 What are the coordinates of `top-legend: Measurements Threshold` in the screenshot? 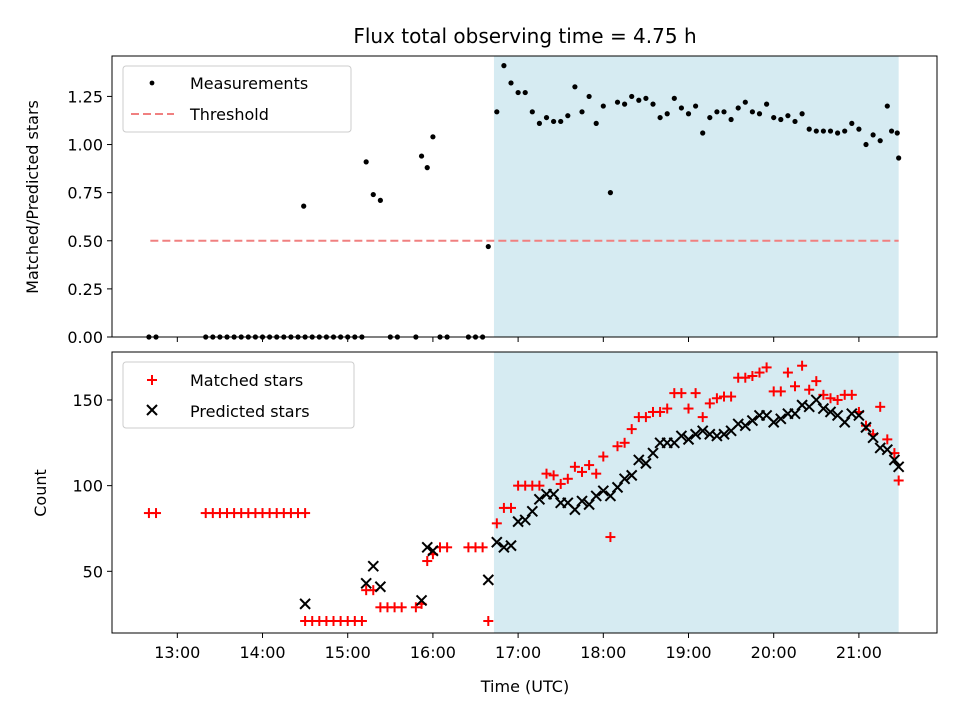 It's located at (237, 99).